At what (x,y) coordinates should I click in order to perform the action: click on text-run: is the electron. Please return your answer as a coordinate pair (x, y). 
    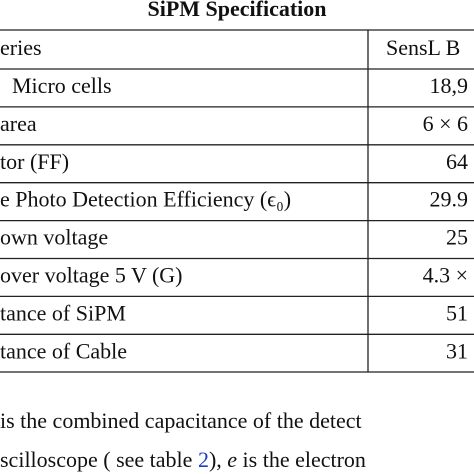
    Looking at the image, I should click on (301, 459).